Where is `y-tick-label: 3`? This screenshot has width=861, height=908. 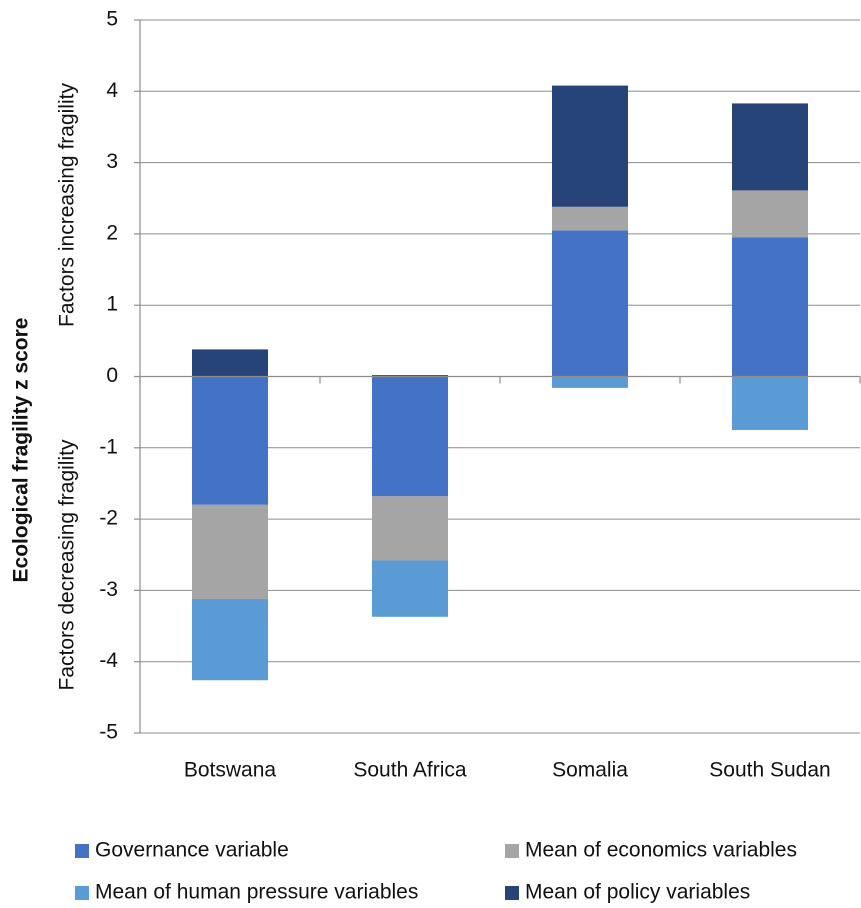 y-tick-label: 3 is located at coordinates (112, 161).